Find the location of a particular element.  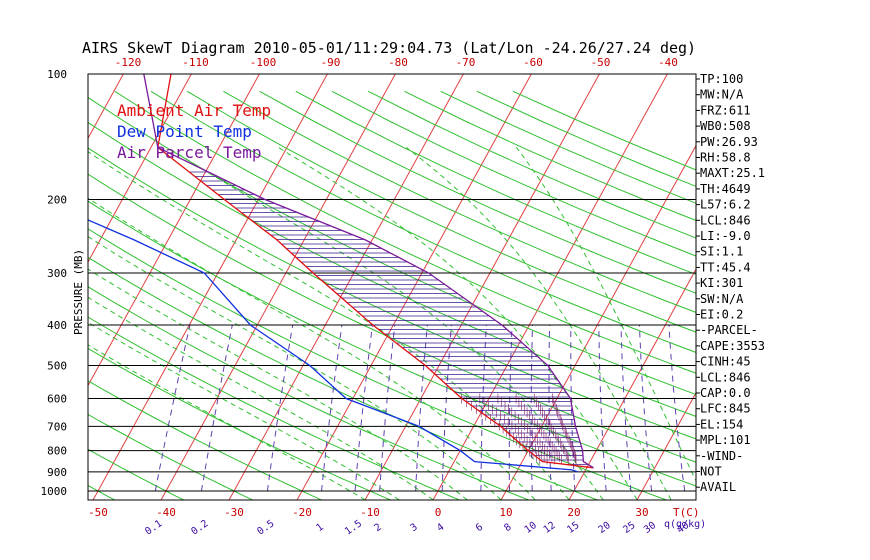

index-label: EL:154 is located at coordinates (721, 424).